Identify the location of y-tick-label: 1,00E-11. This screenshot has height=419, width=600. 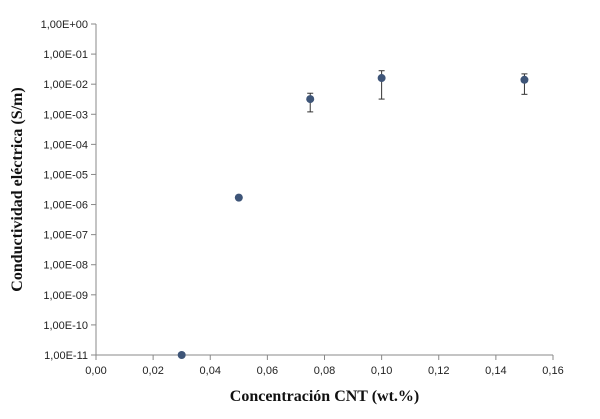
(66, 356).